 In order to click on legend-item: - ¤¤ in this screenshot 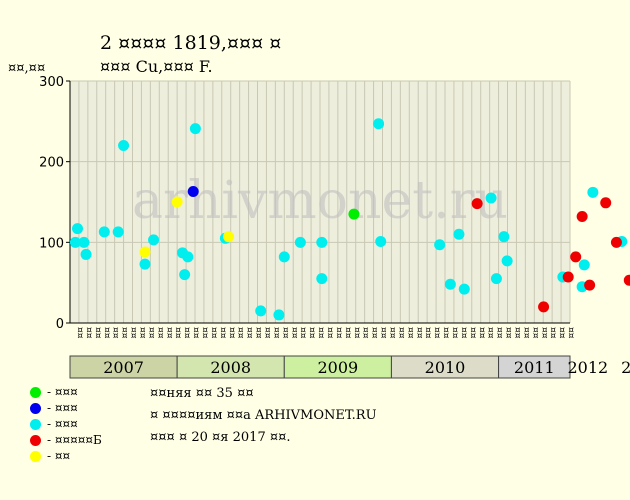, I will do `click(66, 456)`.